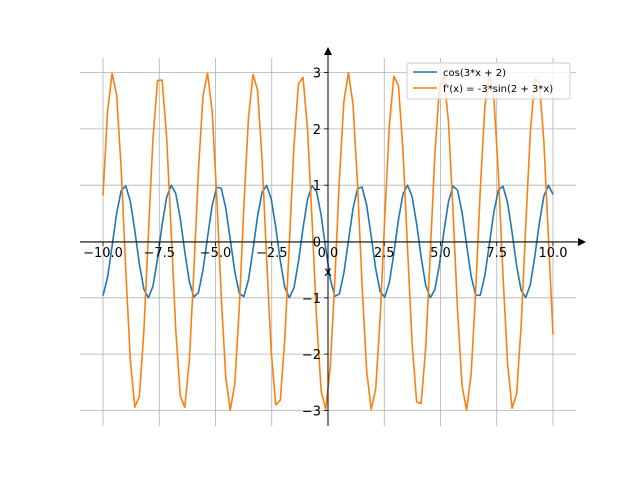  What do you see at coordinates (384, 253) in the screenshot?
I see `x-tick-label-5: 2.5` at bounding box center [384, 253].